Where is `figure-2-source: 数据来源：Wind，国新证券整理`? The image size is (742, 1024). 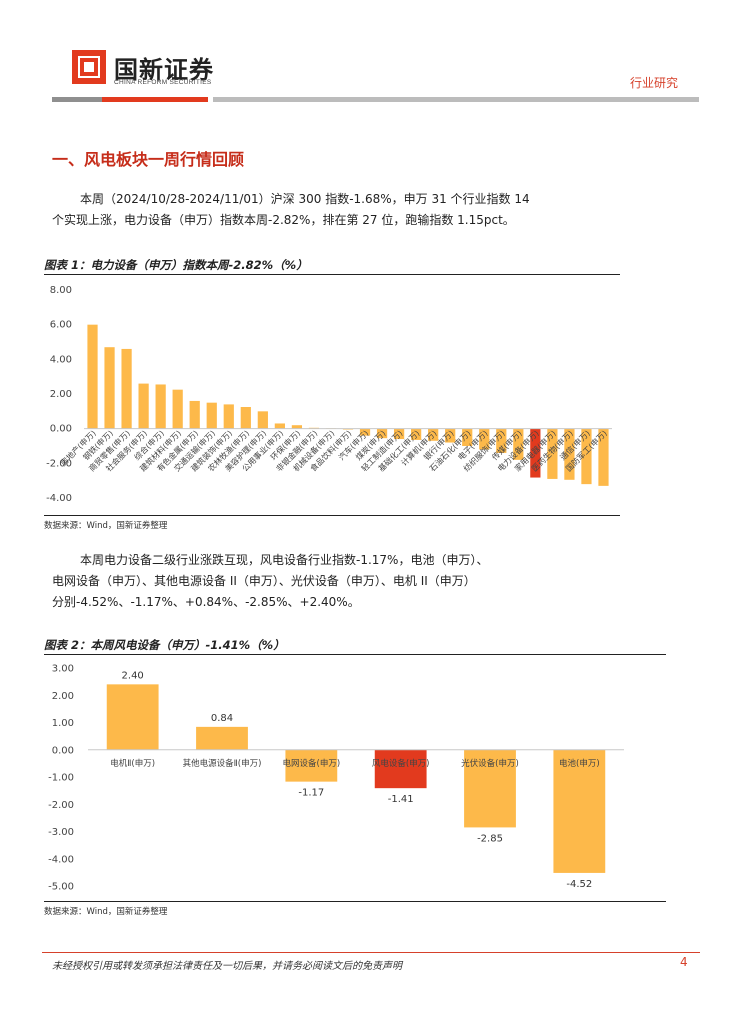 figure-2-source: 数据来源：Wind，国新证券整理 is located at coordinates (106, 912).